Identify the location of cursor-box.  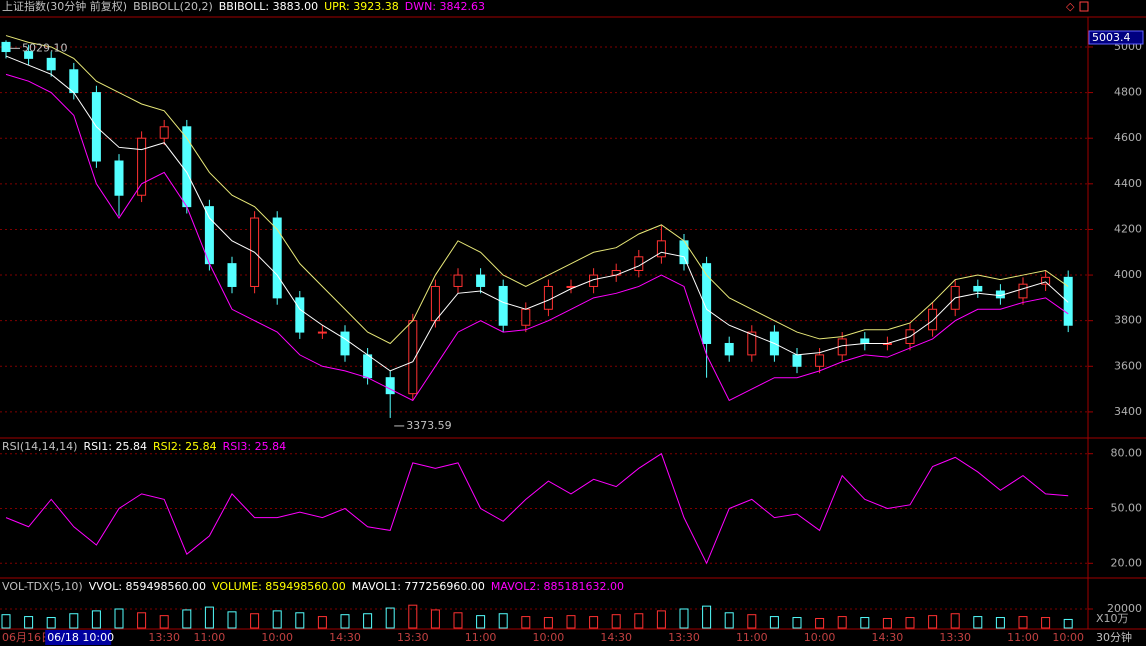
(1116, 37).